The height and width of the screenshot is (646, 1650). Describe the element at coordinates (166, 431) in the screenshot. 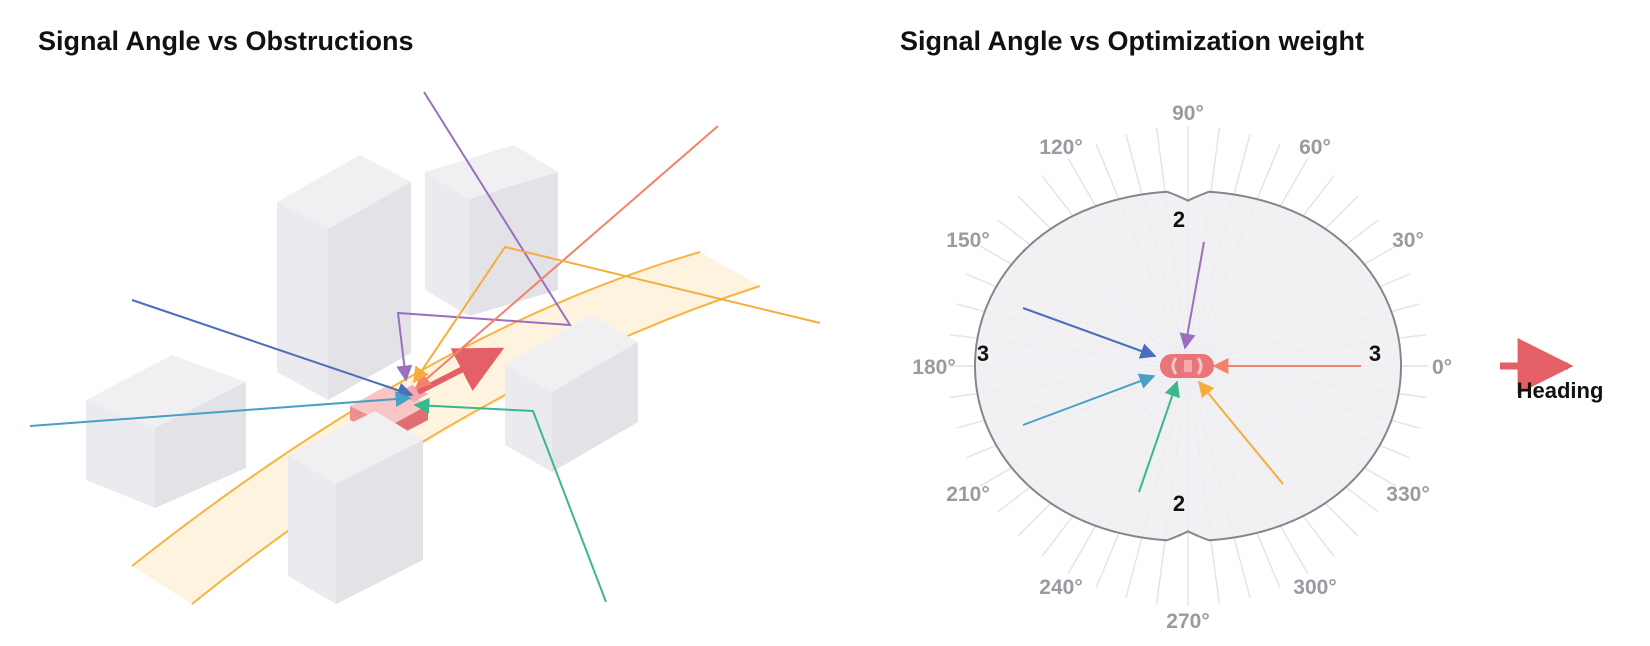

I see `building-far-left` at that location.